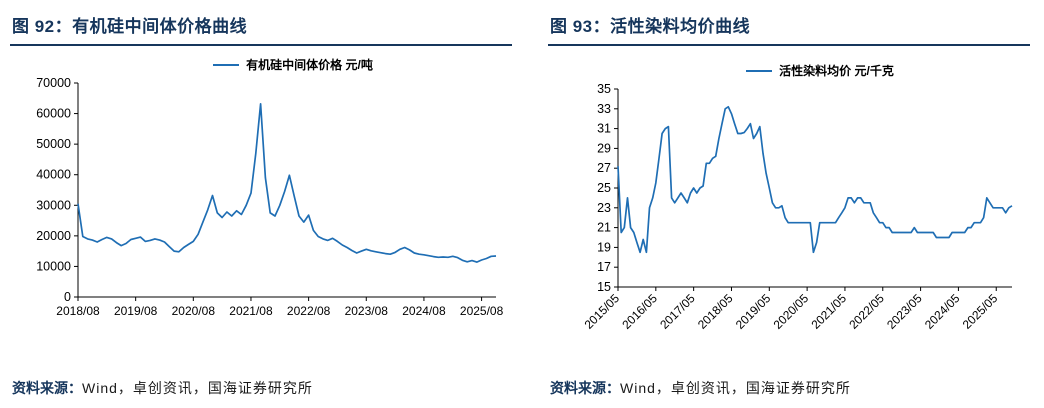 The width and height of the screenshot is (1044, 408). Describe the element at coordinates (753, 311) in the screenshot. I see `svg-text: 2019/05` at that location.